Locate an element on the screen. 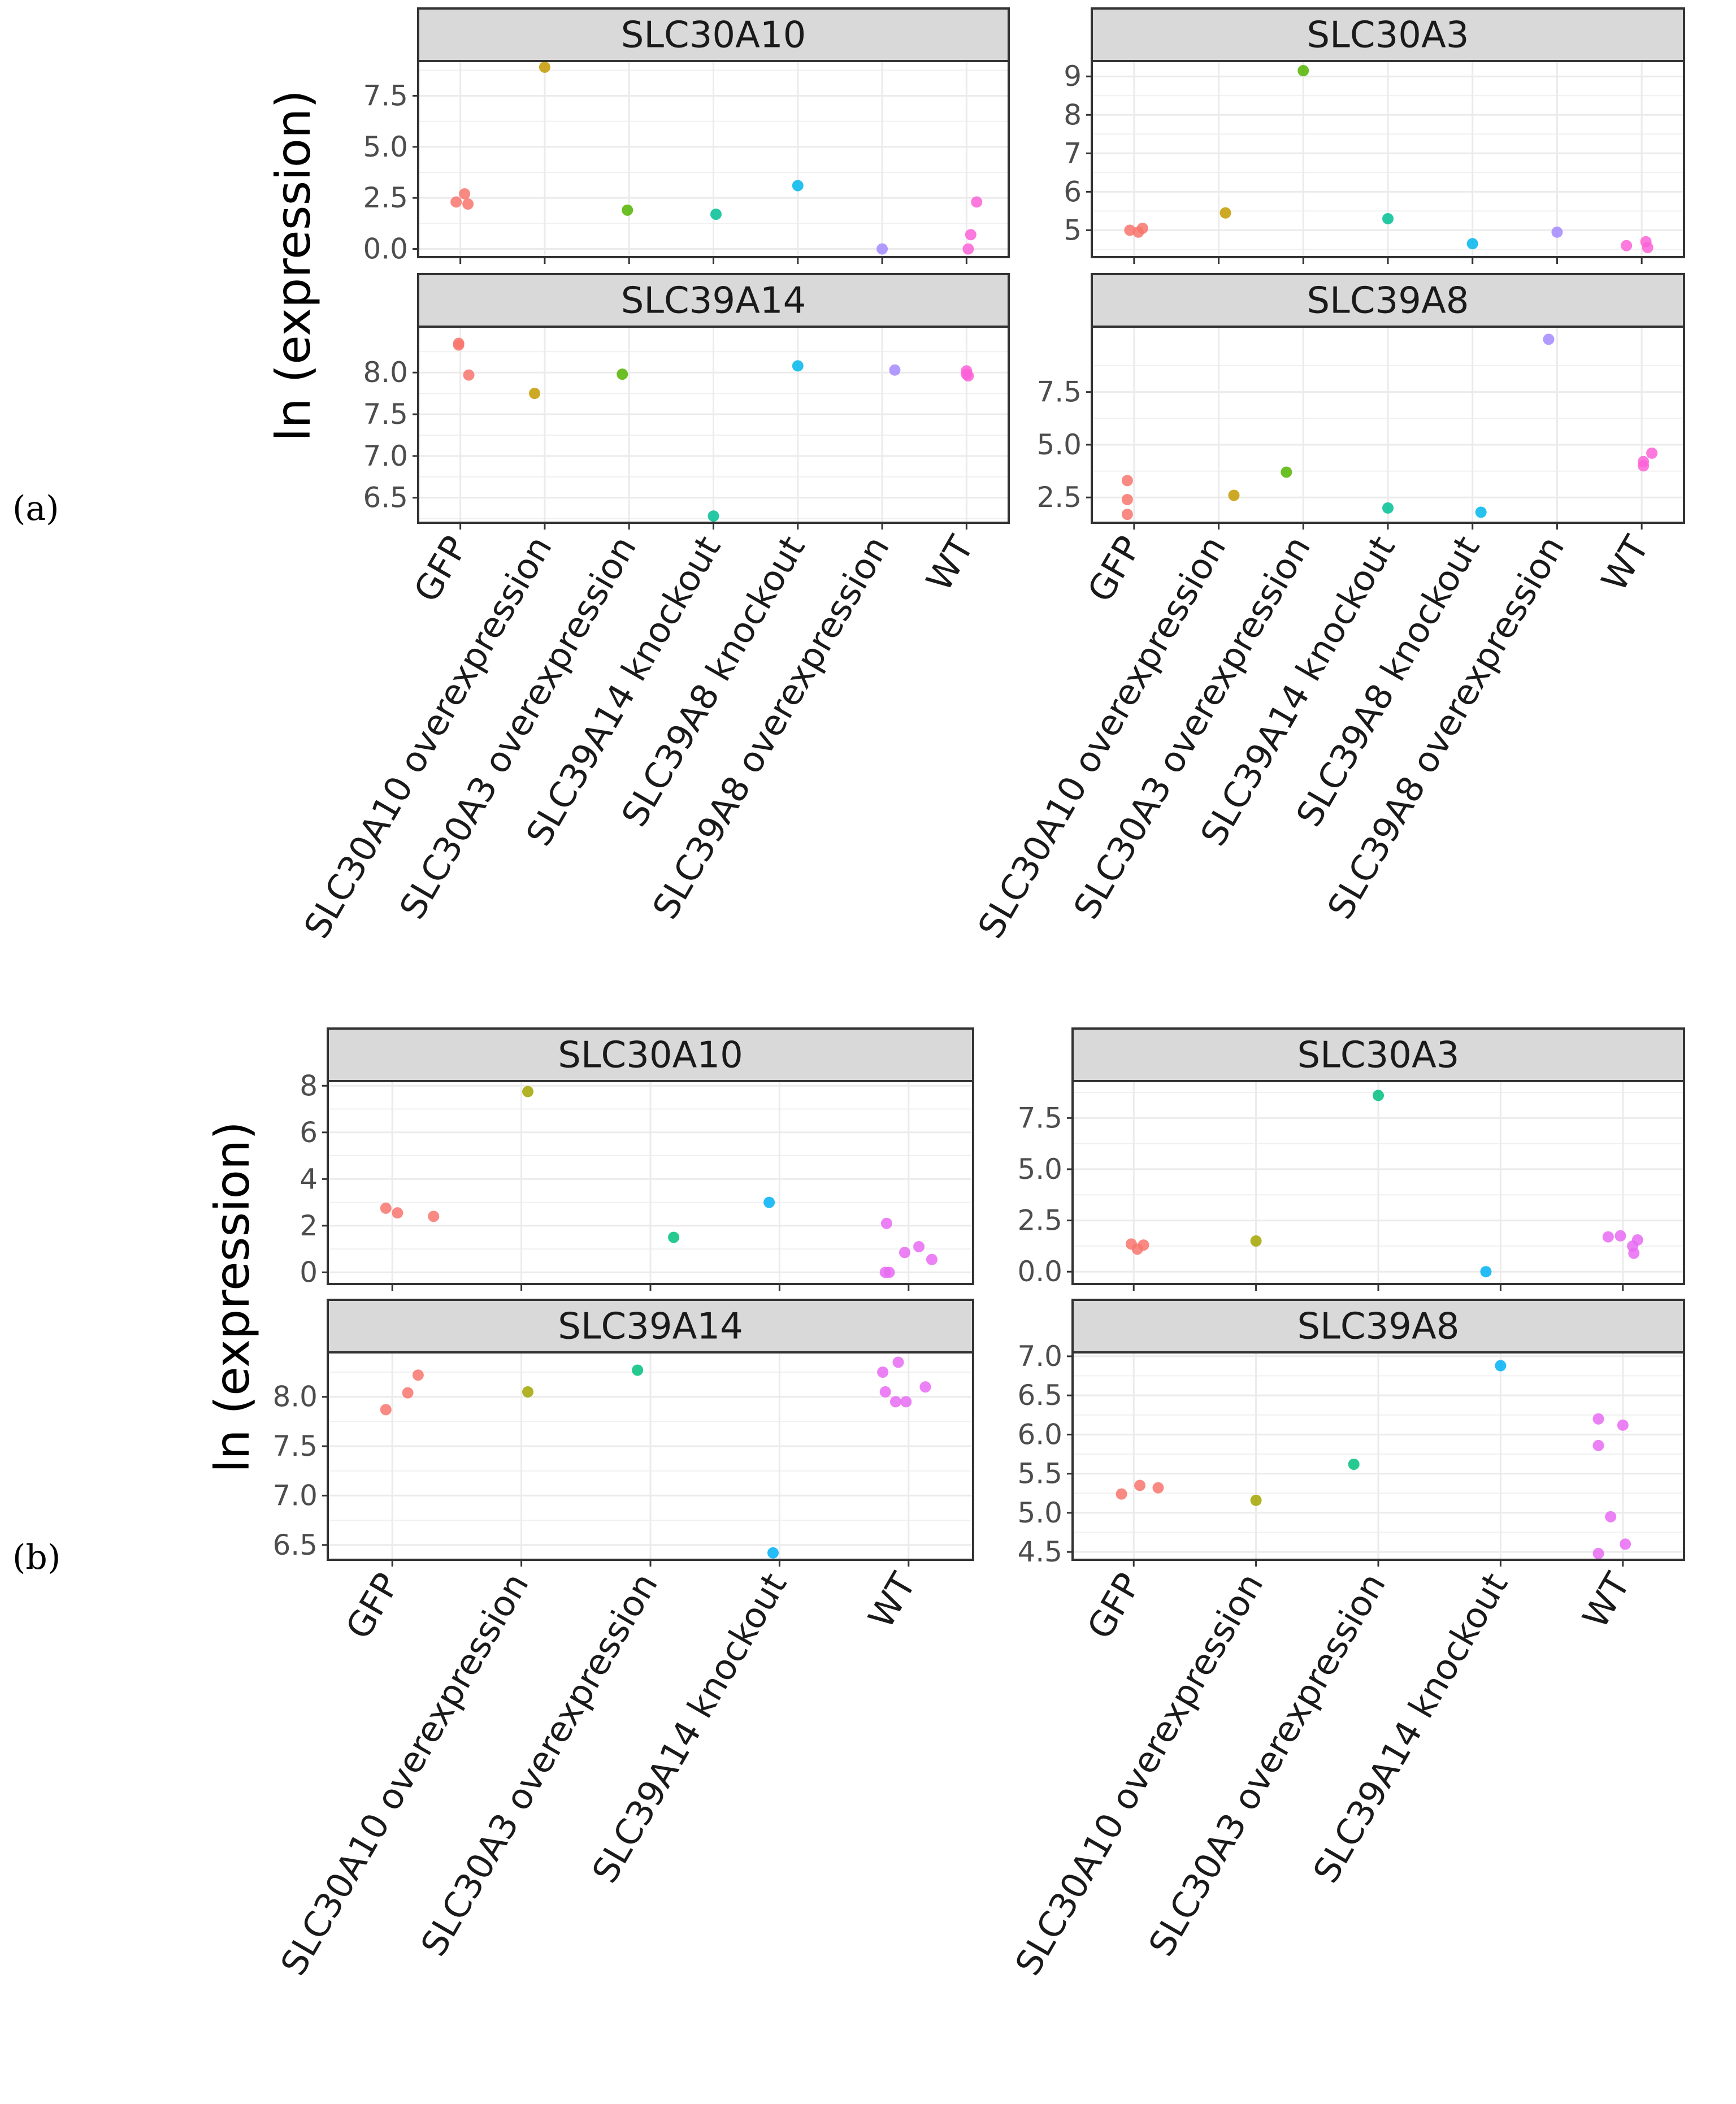  facet-strip-title: SLC30A3 is located at coordinates (1388, 36).